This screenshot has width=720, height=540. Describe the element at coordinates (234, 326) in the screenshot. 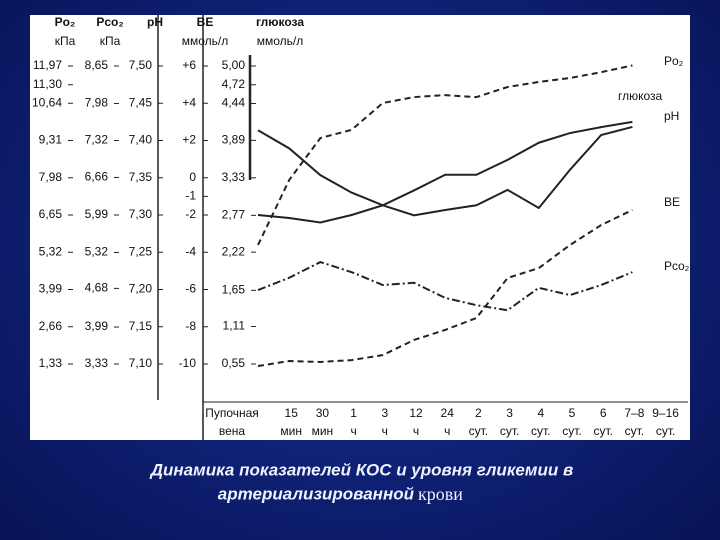

I see `y-tick-label: 1,11` at that location.